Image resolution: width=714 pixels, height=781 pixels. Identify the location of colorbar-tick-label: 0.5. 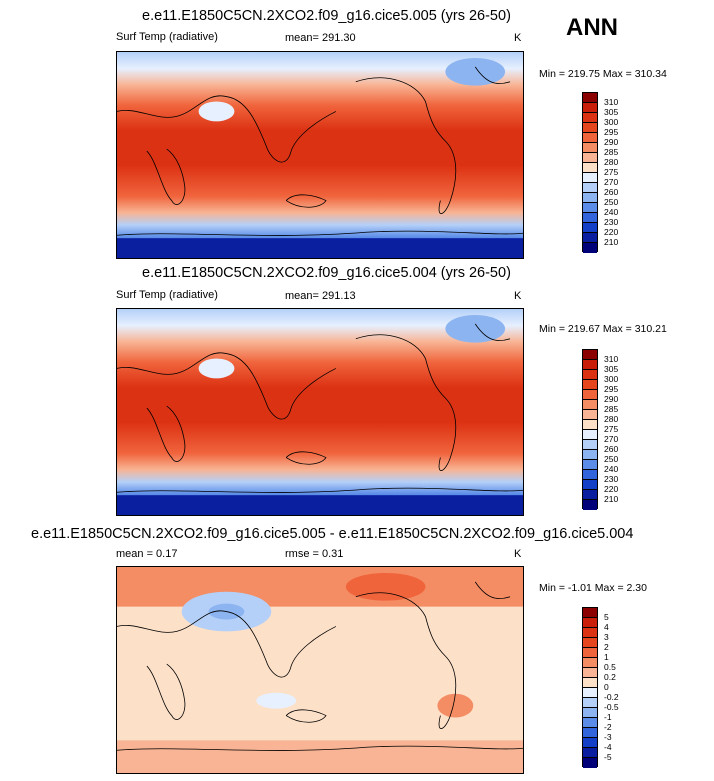
(610, 666).